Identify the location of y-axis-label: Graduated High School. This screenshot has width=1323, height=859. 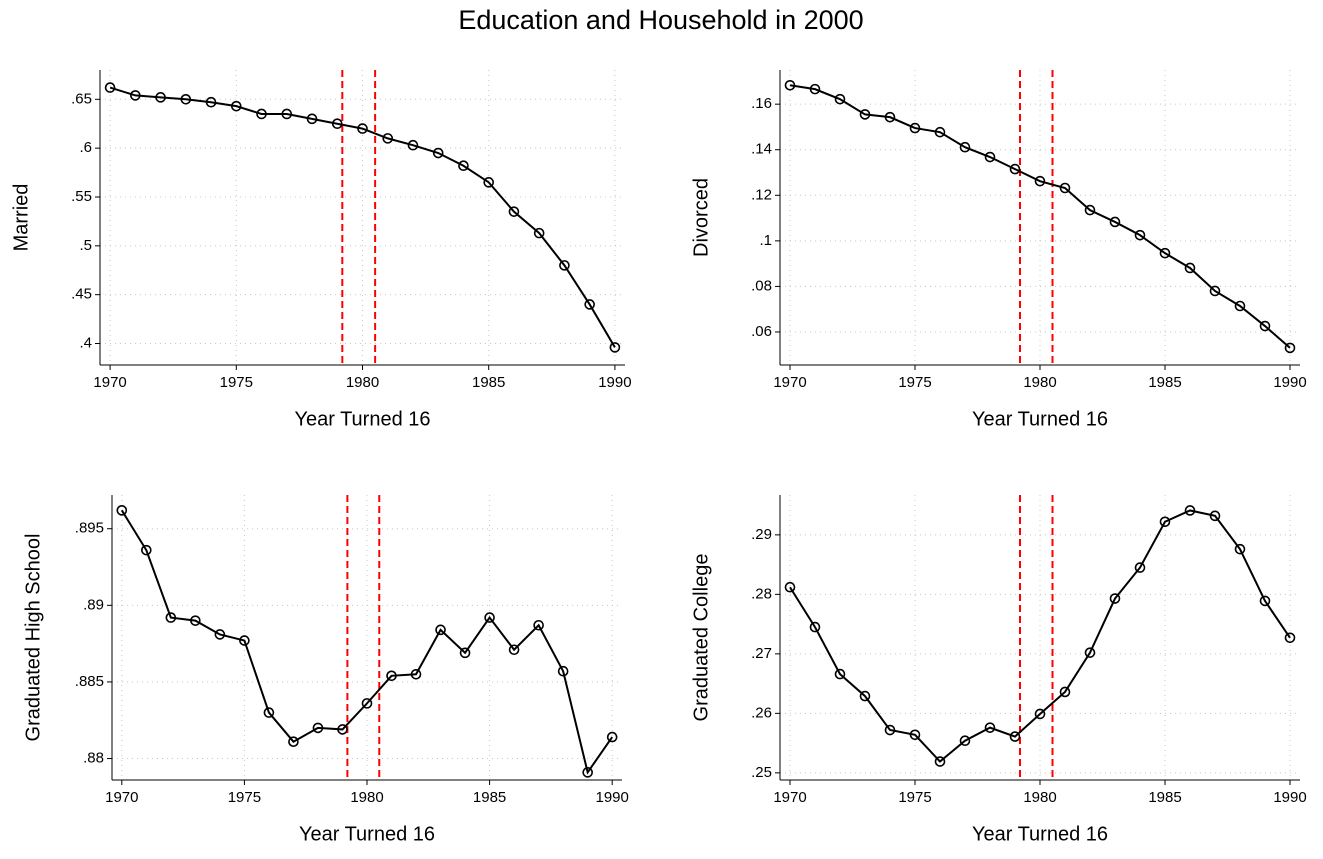
(33, 638).